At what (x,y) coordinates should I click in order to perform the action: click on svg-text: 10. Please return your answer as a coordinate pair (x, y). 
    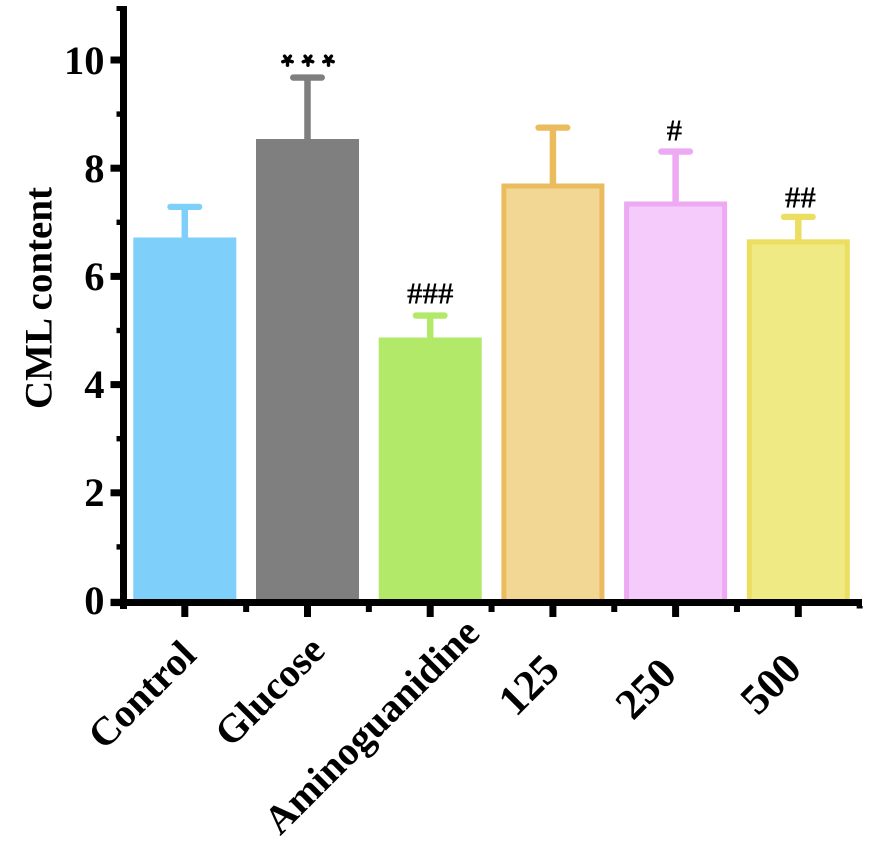
    Looking at the image, I should click on (84, 60).